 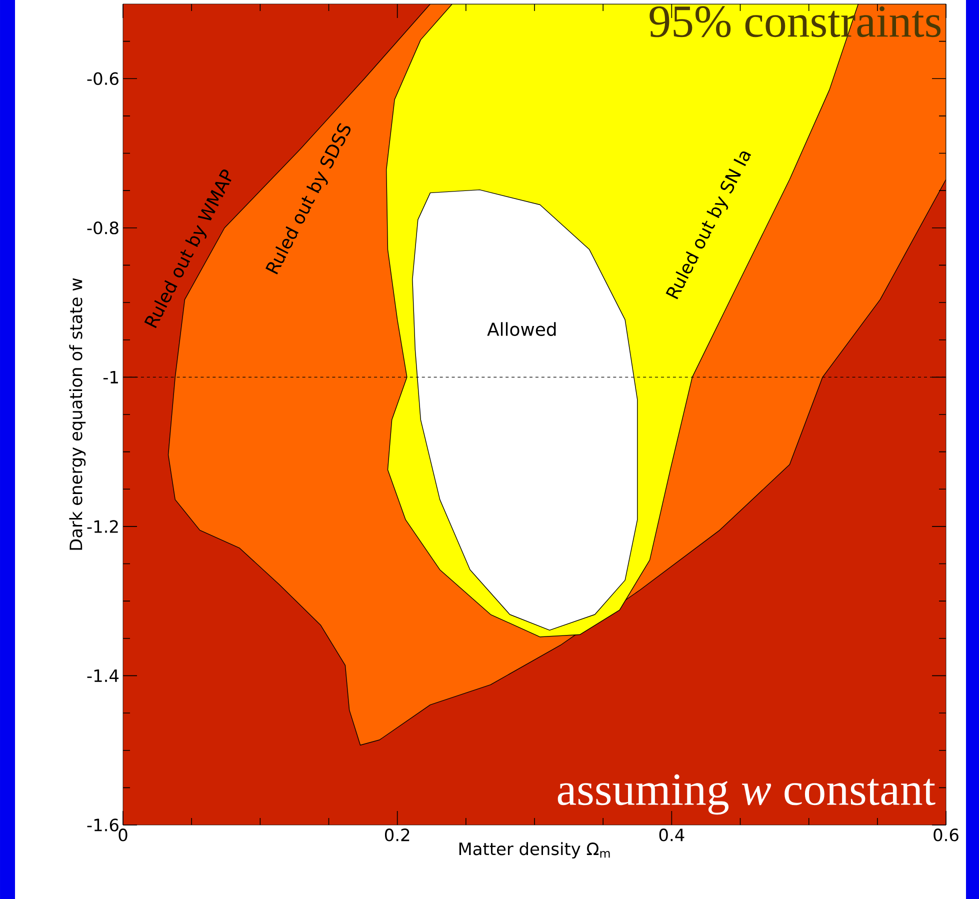 What do you see at coordinates (77, 414) in the screenshot?
I see `y-axis-title: Dark energy equation of state w` at bounding box center [77, 414].